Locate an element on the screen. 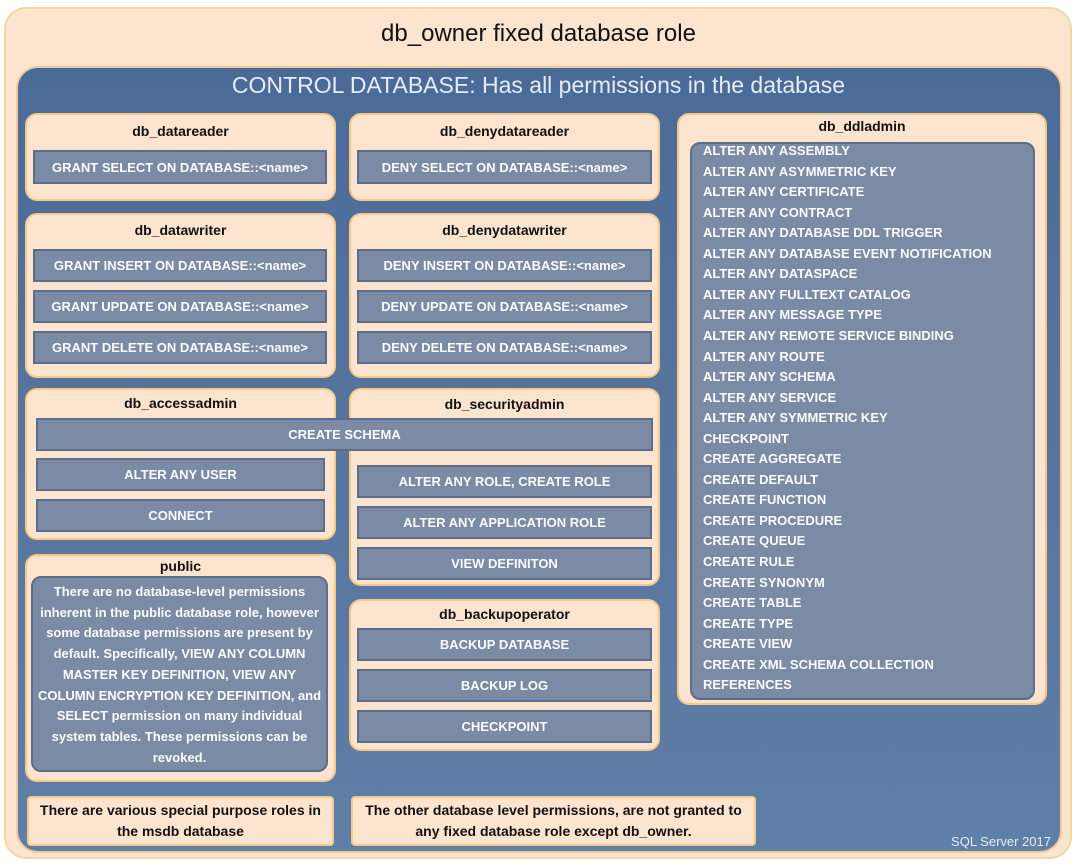 The width and height of the screenshot is (1077, 867). ddladmin-permission-item: ALTER ANY DATASPACE is located at coordinates (780, 274).